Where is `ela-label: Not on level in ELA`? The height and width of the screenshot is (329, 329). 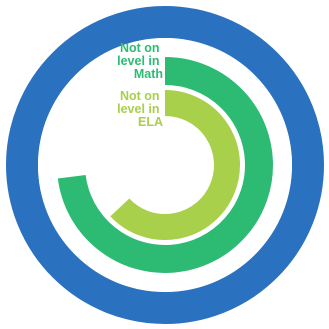 ela-label: Not on level in ELA is located at coordinates (140, 109).